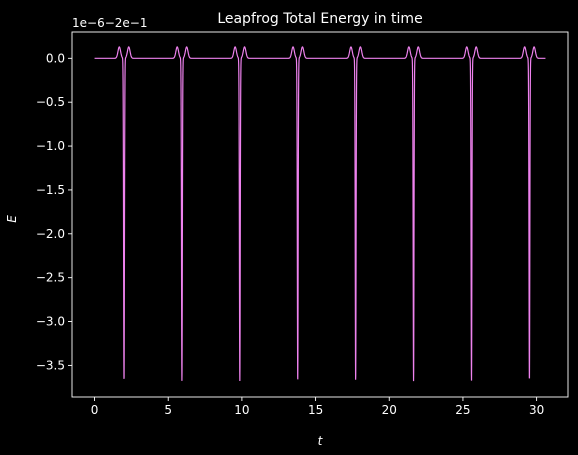 The width and height of the screenshot is (578, 455). Describe the element at coordinates (55, 58) in the screenshot. I see `y-tick-label: 0.0` at that location.